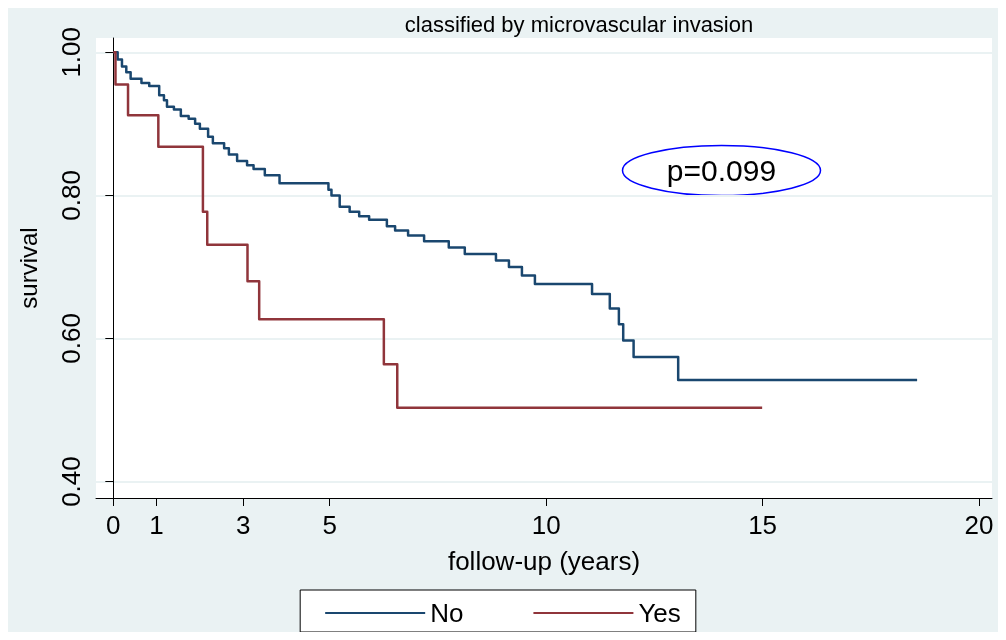 This screenshot has height=640, width=1006. What do you see at coordinates (243, 525) in the screenshot?
I see `x-tick-label: 3` at bounding box center [243, 525].